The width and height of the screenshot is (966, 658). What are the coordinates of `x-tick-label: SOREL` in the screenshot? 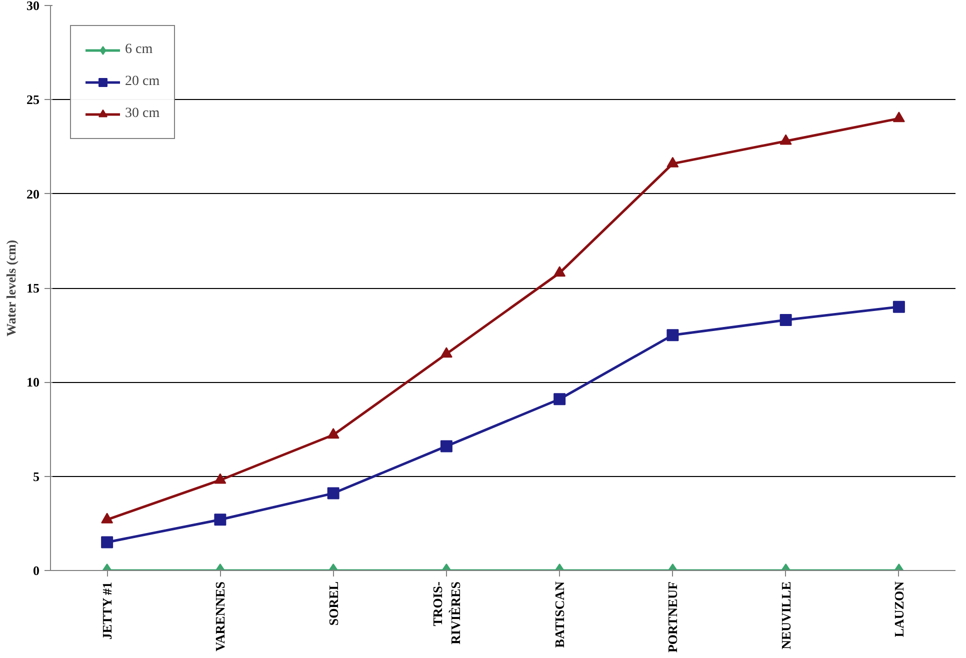 It's located at (333, 603).